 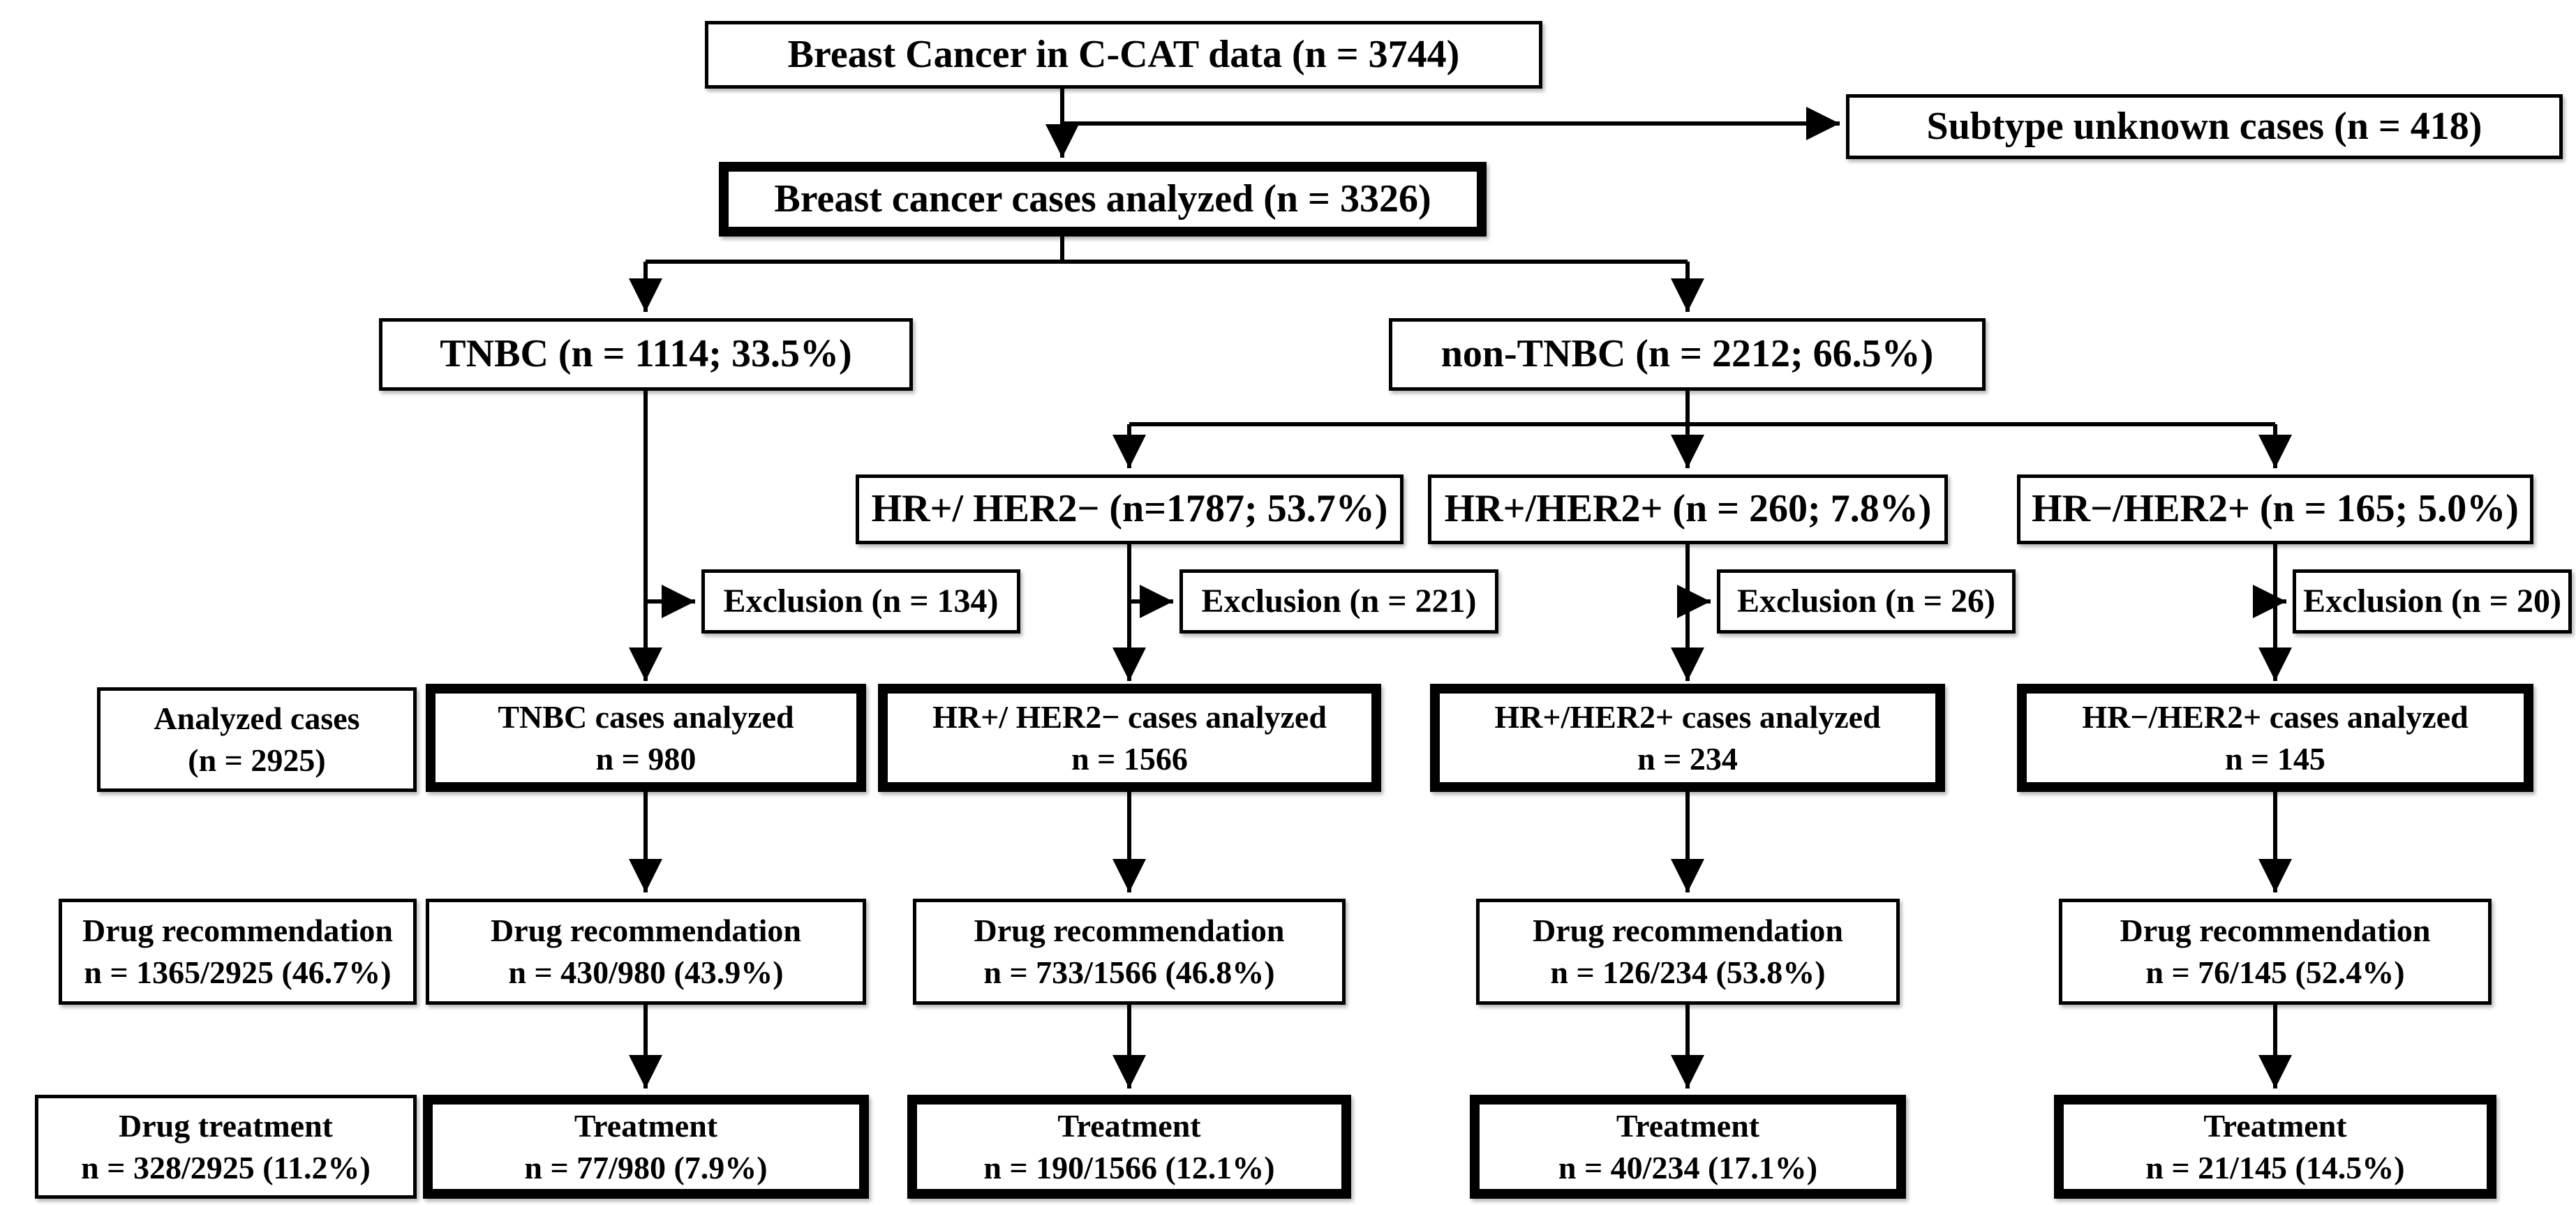 What do you see at coordinates (1688, 758) in the screenshot?
I see `label-line2: n = 234` at bounding box center [1688, 758].